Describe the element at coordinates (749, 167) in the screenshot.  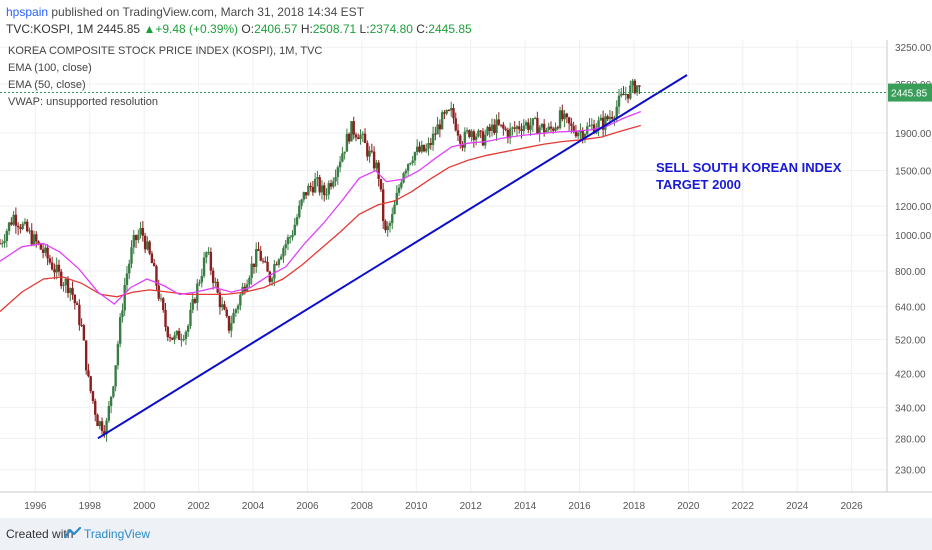
I see `annotation-line: SELL SOUTH KOREAN INDEX` at that location.